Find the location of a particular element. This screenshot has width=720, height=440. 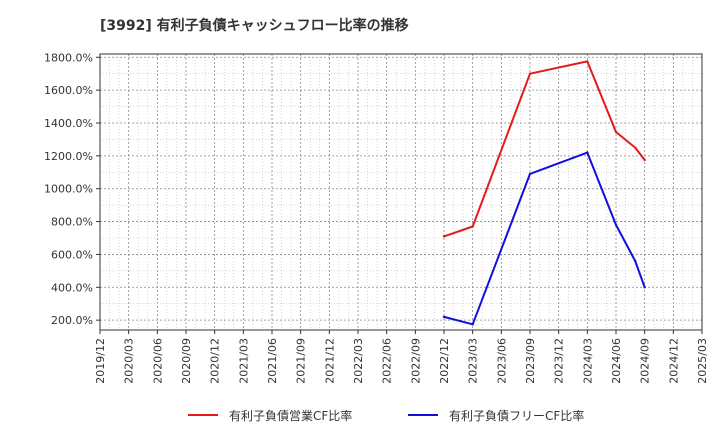

x-tick-label: 2020/12 is located at coordinates (215, 361).